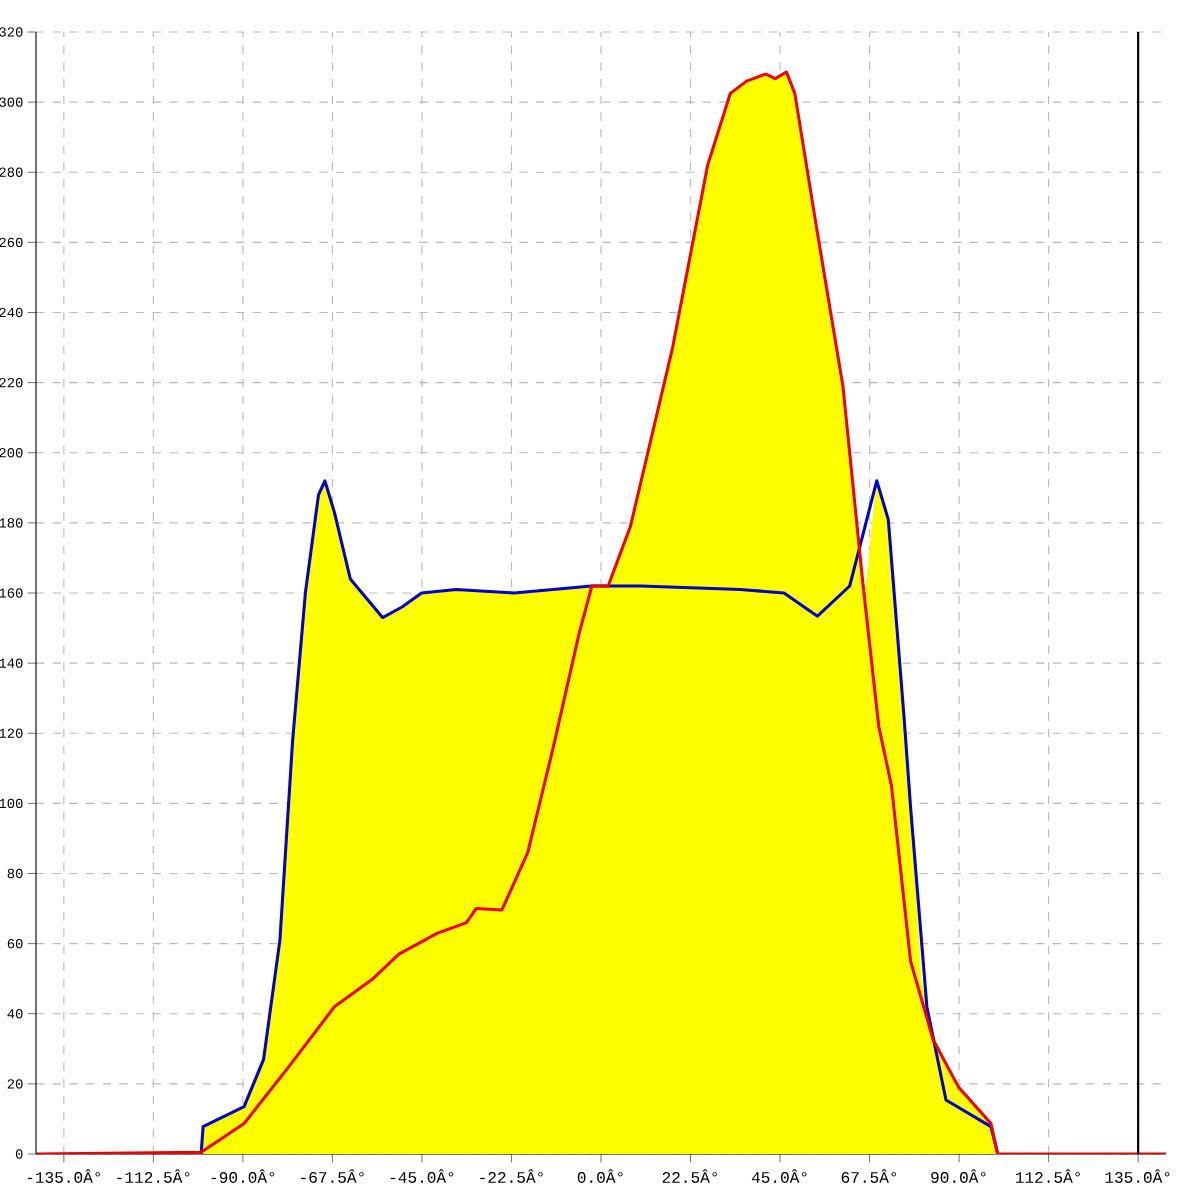  I want to click on x-tick-label: -90.0Â°, so click(243, 1176).